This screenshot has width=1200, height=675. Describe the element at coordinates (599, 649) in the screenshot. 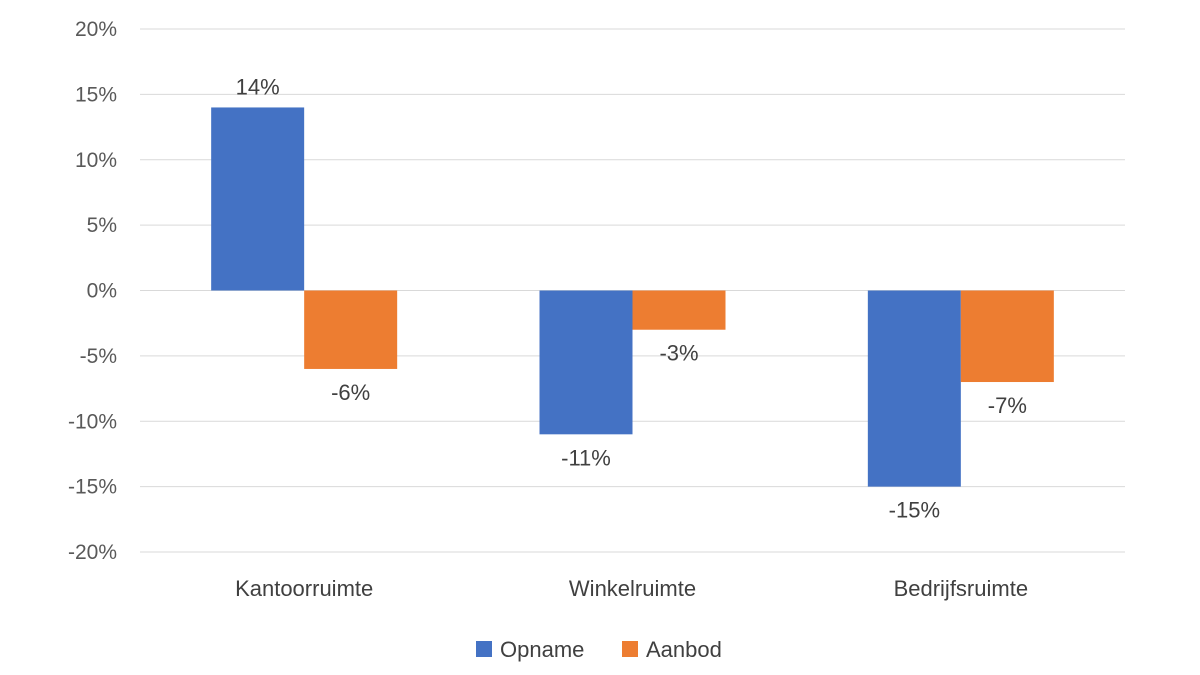

I see `legend: Opname Aanbod` at that location.